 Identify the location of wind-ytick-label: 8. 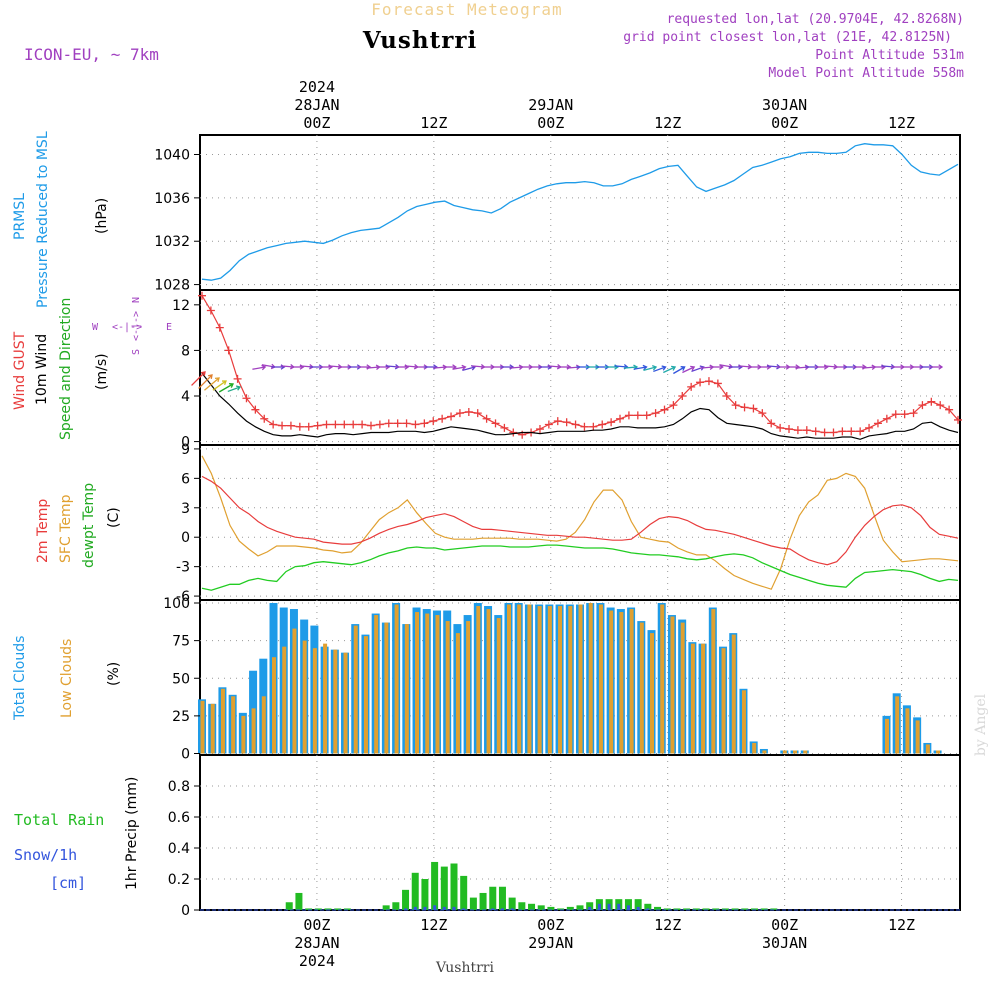
(185, 351).